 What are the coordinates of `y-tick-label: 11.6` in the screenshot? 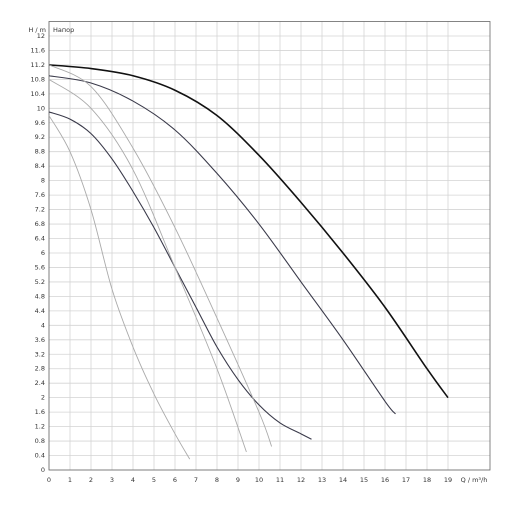 It's located at (38, 50).